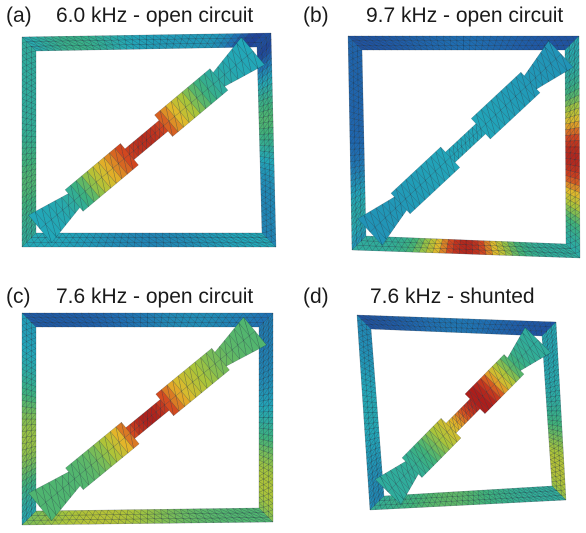 The width and height of the screenshot is (586, 533). What do you see at coordinates (357, 143) in the screenshot?
I see `panel-b-left-beam` at bounding box center [357, 143].